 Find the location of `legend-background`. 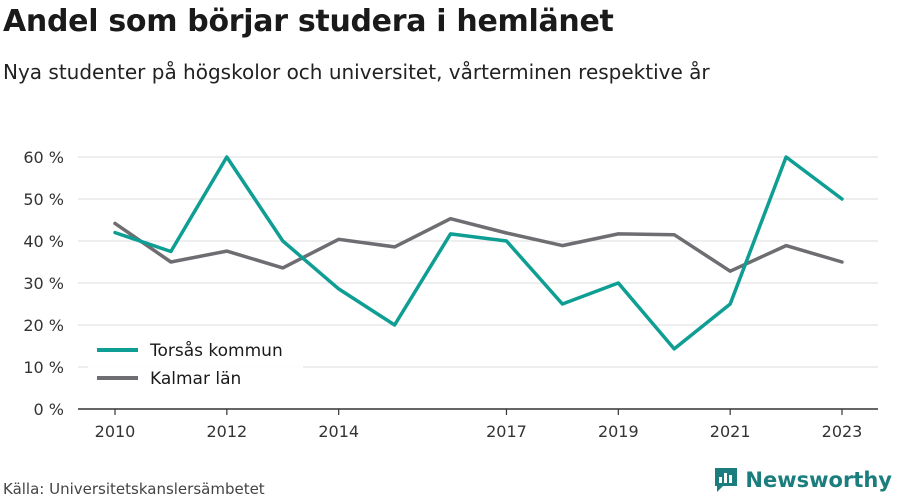

legend-background is located at coordinates (195, 364).